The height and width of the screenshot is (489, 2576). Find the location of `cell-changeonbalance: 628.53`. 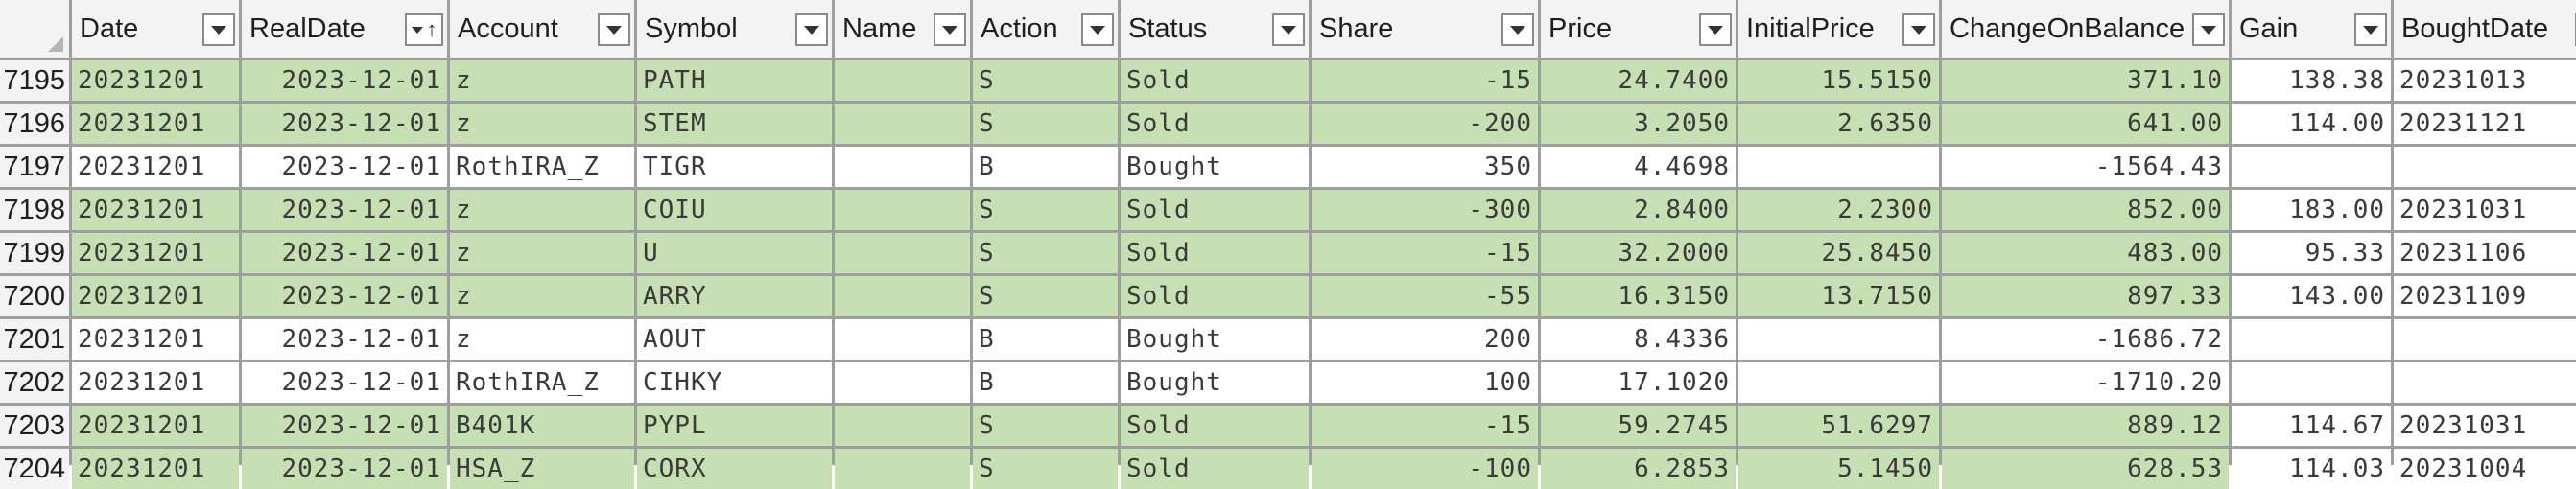

cell-changeonbalance: 628.53 is located at coordinates (2085, 469).